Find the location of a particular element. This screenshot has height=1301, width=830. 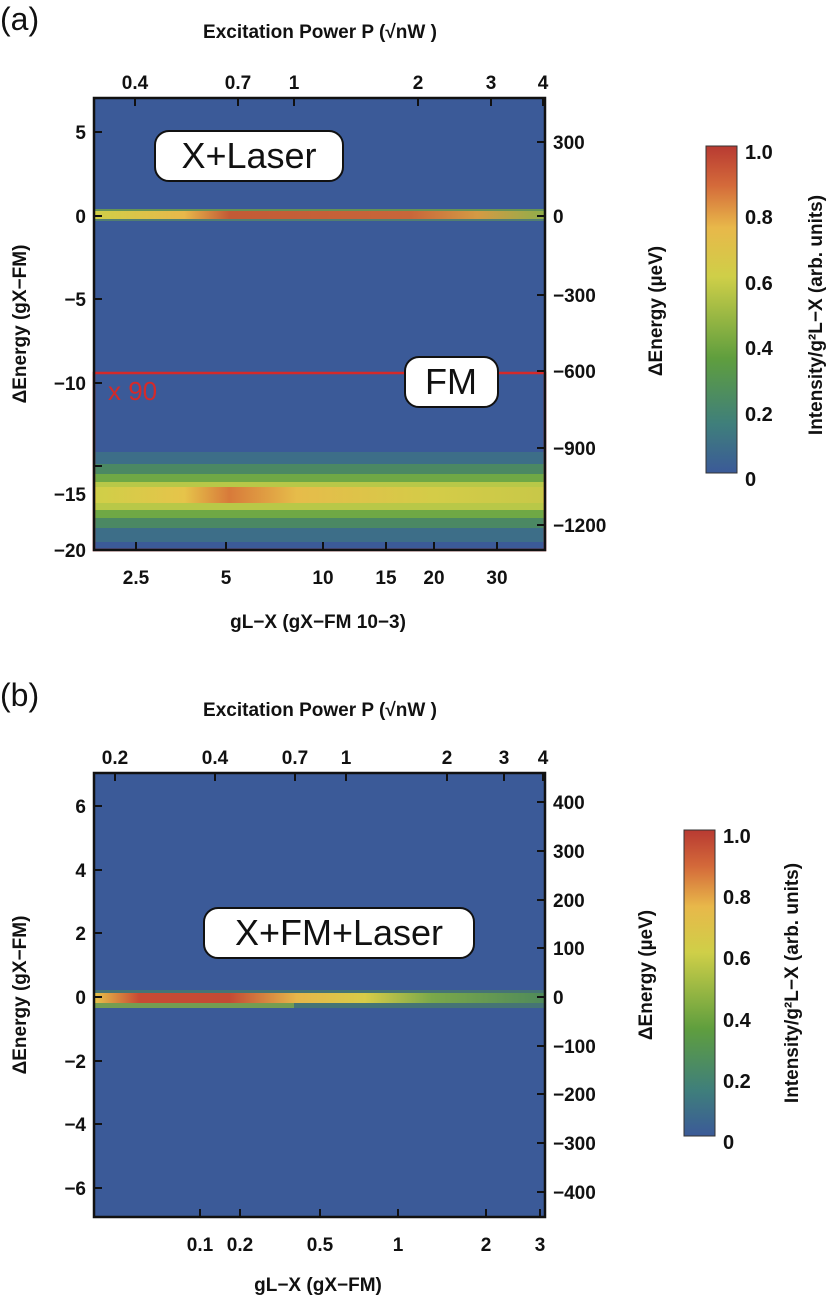

band-xlaser-a is located at coordinates (319, 215).